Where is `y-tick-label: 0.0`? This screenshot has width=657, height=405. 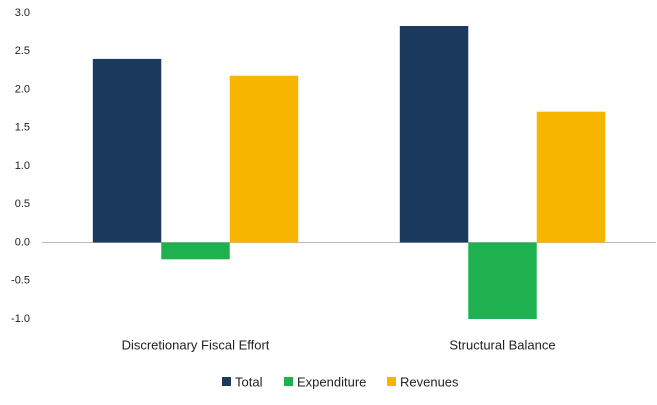
y-tick-label: 0.0 is located at coordinates (22, 242).